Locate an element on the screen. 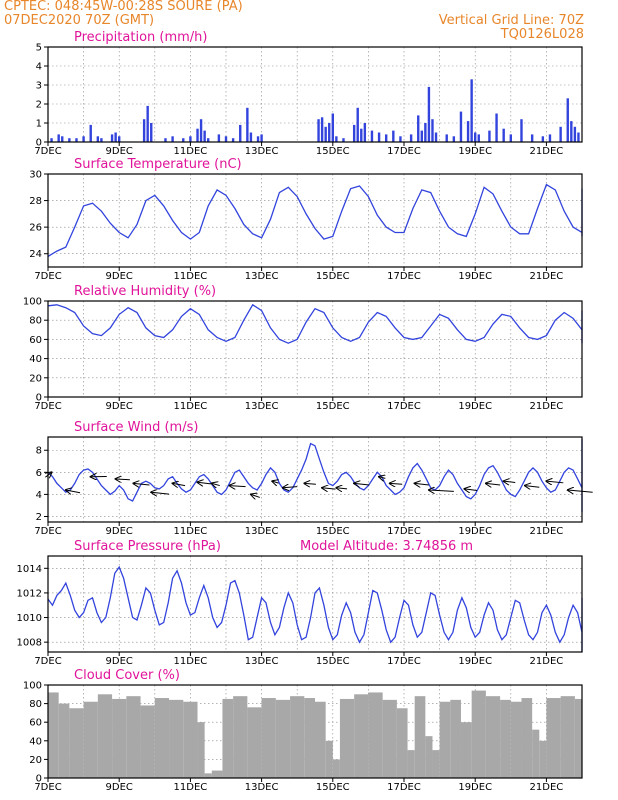 The image size is (618, 800). x-tick-label: 19DEC is located at coordinates (475, 151).